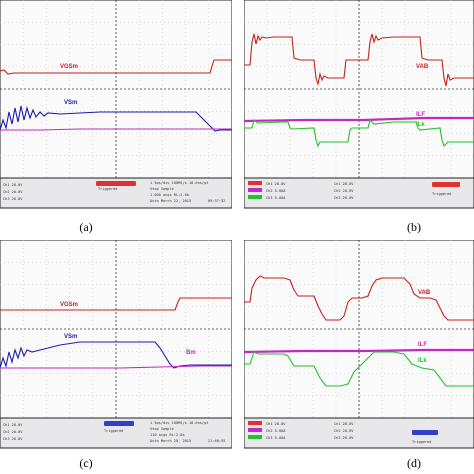 The image size is (474, 474). I want to click on ch1-readout: Ch1 20.0V, so click(13, 185).